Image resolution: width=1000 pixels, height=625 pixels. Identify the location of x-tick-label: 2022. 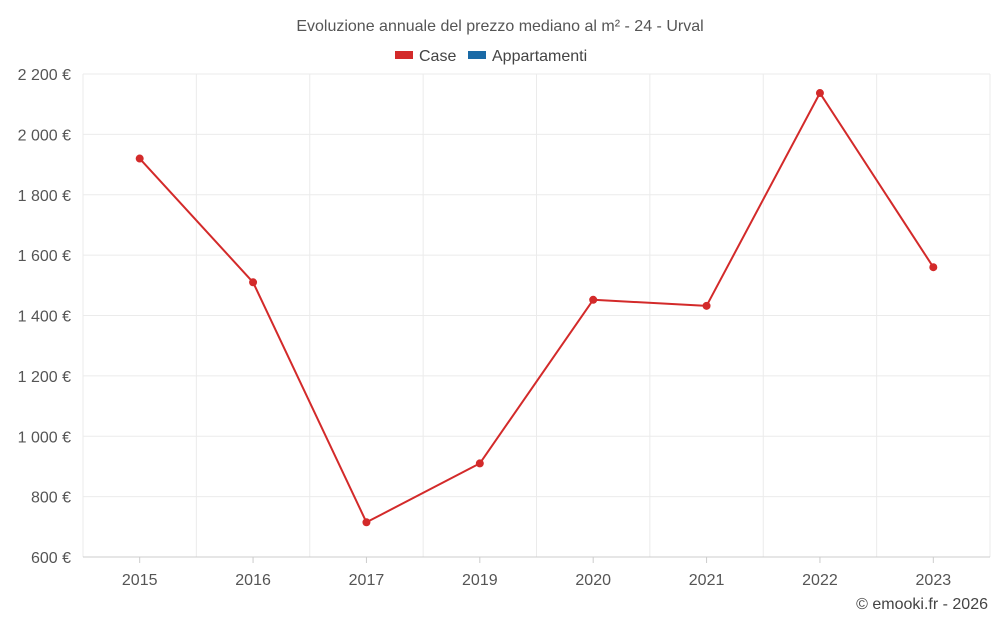
(820, 580).